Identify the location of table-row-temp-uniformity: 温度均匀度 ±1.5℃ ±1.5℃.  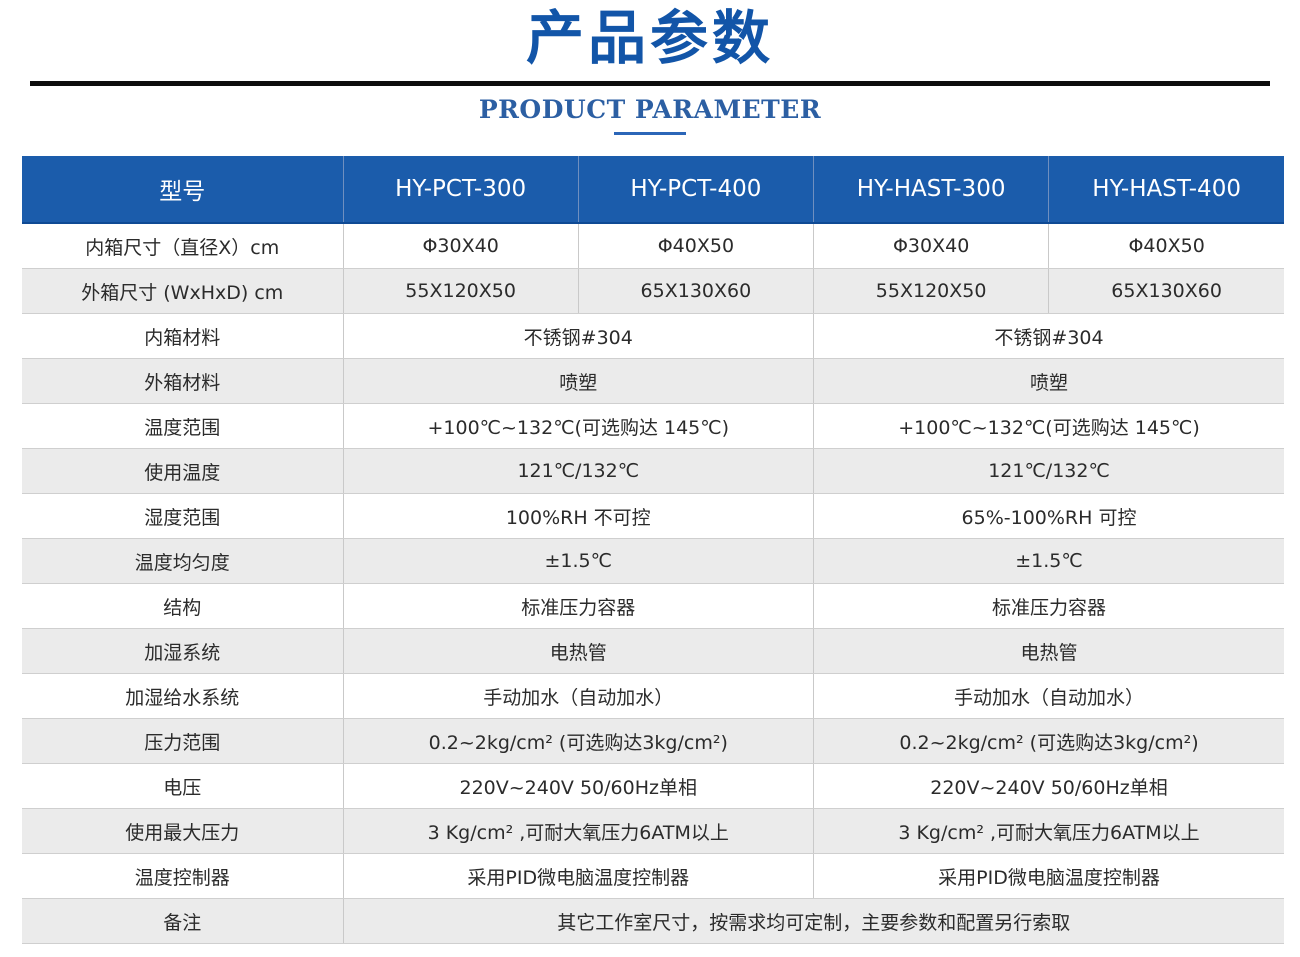
(653, 561).